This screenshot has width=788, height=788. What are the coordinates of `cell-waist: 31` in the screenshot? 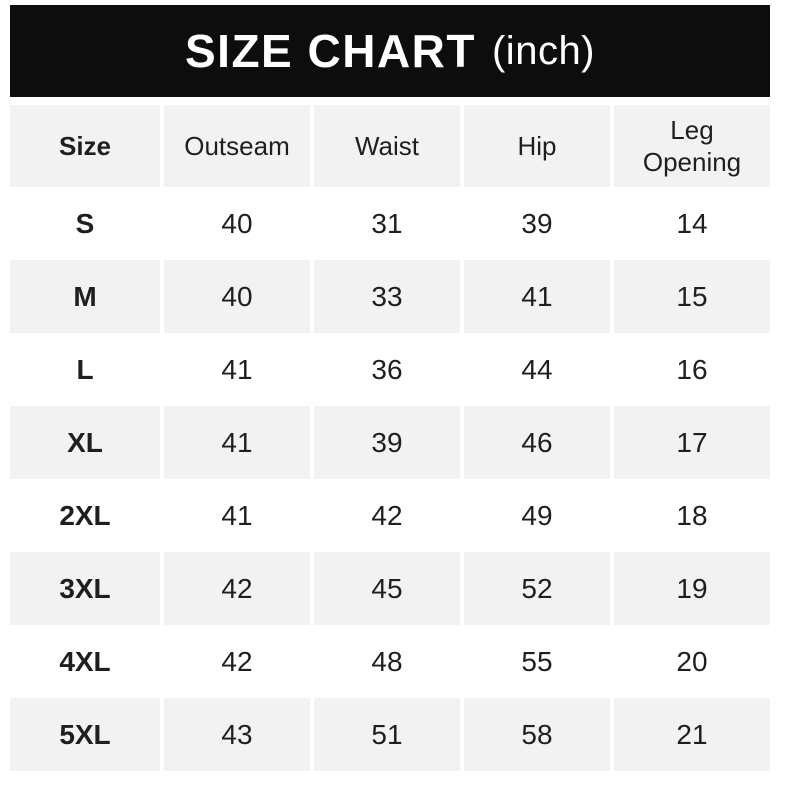 It's located at (387, 223).